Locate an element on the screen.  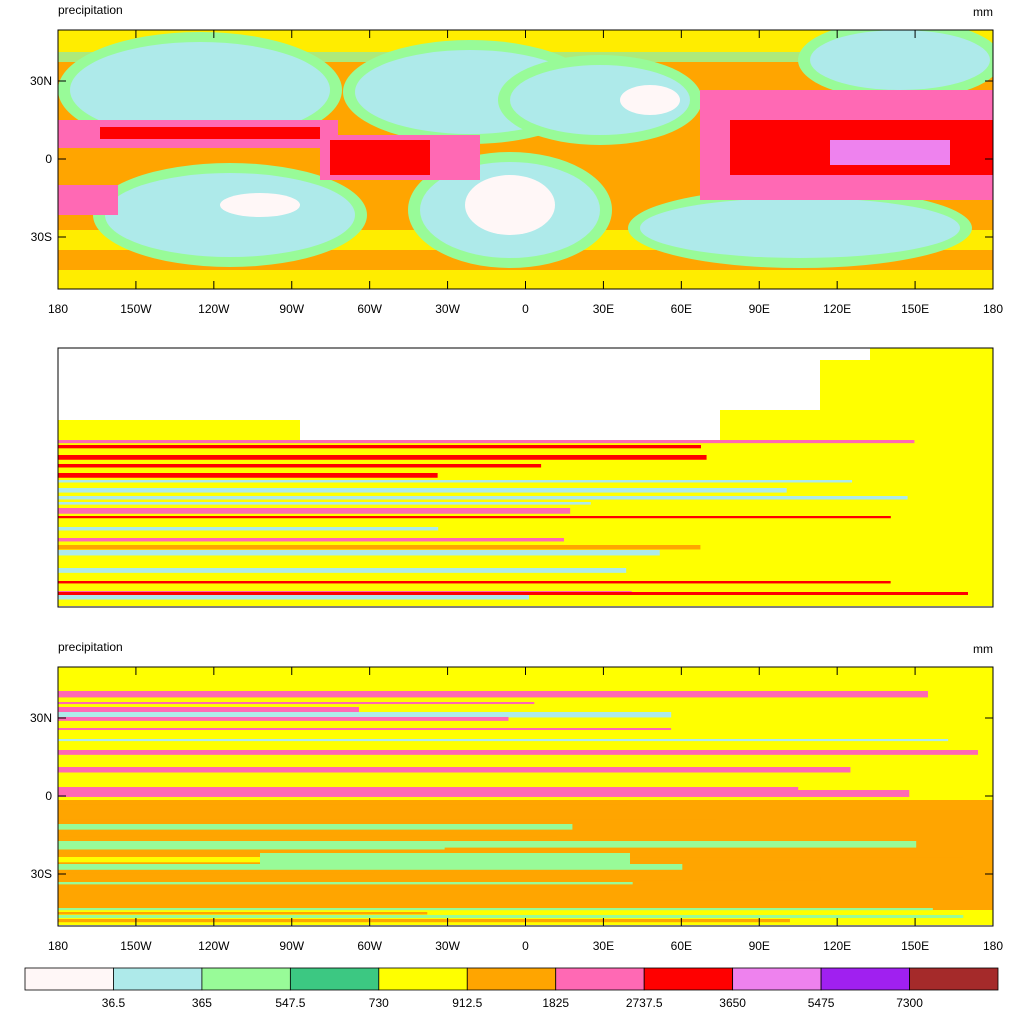
colorbar-label: 365 is located at coordinates (202, 1003).